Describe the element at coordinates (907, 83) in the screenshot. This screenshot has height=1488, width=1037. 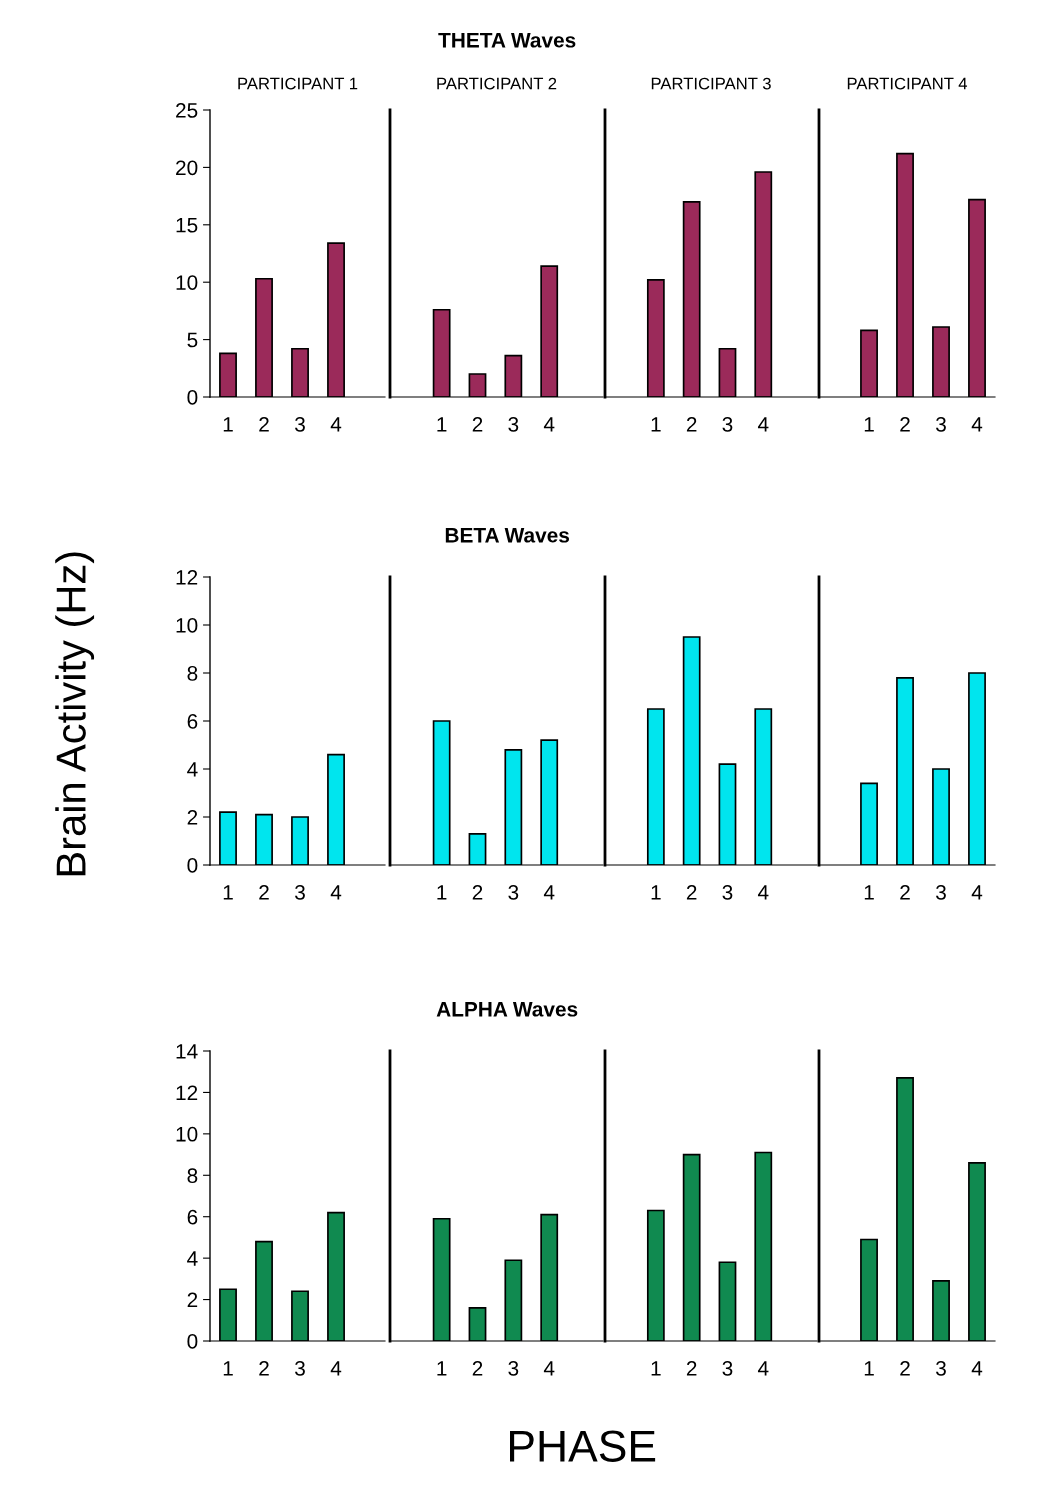
I see `chart-subtitle: PARTICIPANT 4` at that location.